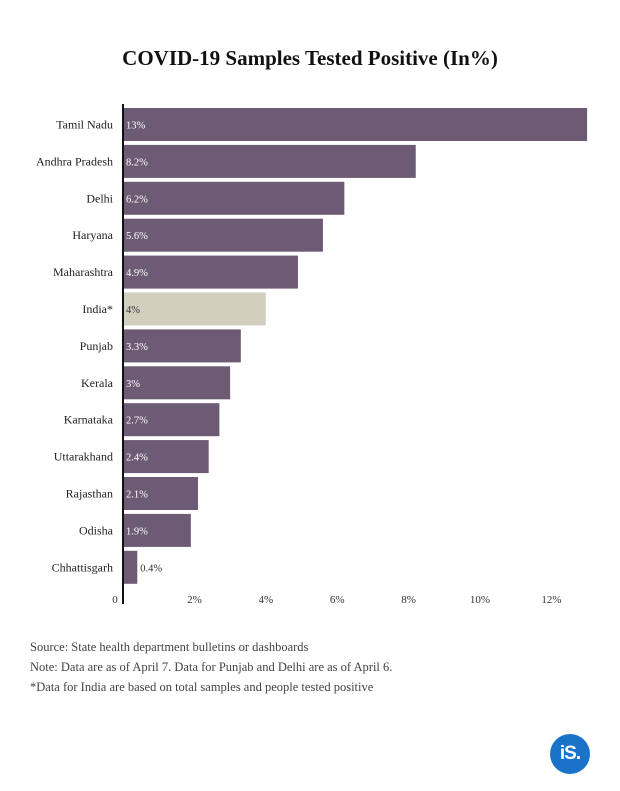 The height and width of the screenshot is (791, 620). I want to click on x-tick-label: 8%, so click(408, 600).